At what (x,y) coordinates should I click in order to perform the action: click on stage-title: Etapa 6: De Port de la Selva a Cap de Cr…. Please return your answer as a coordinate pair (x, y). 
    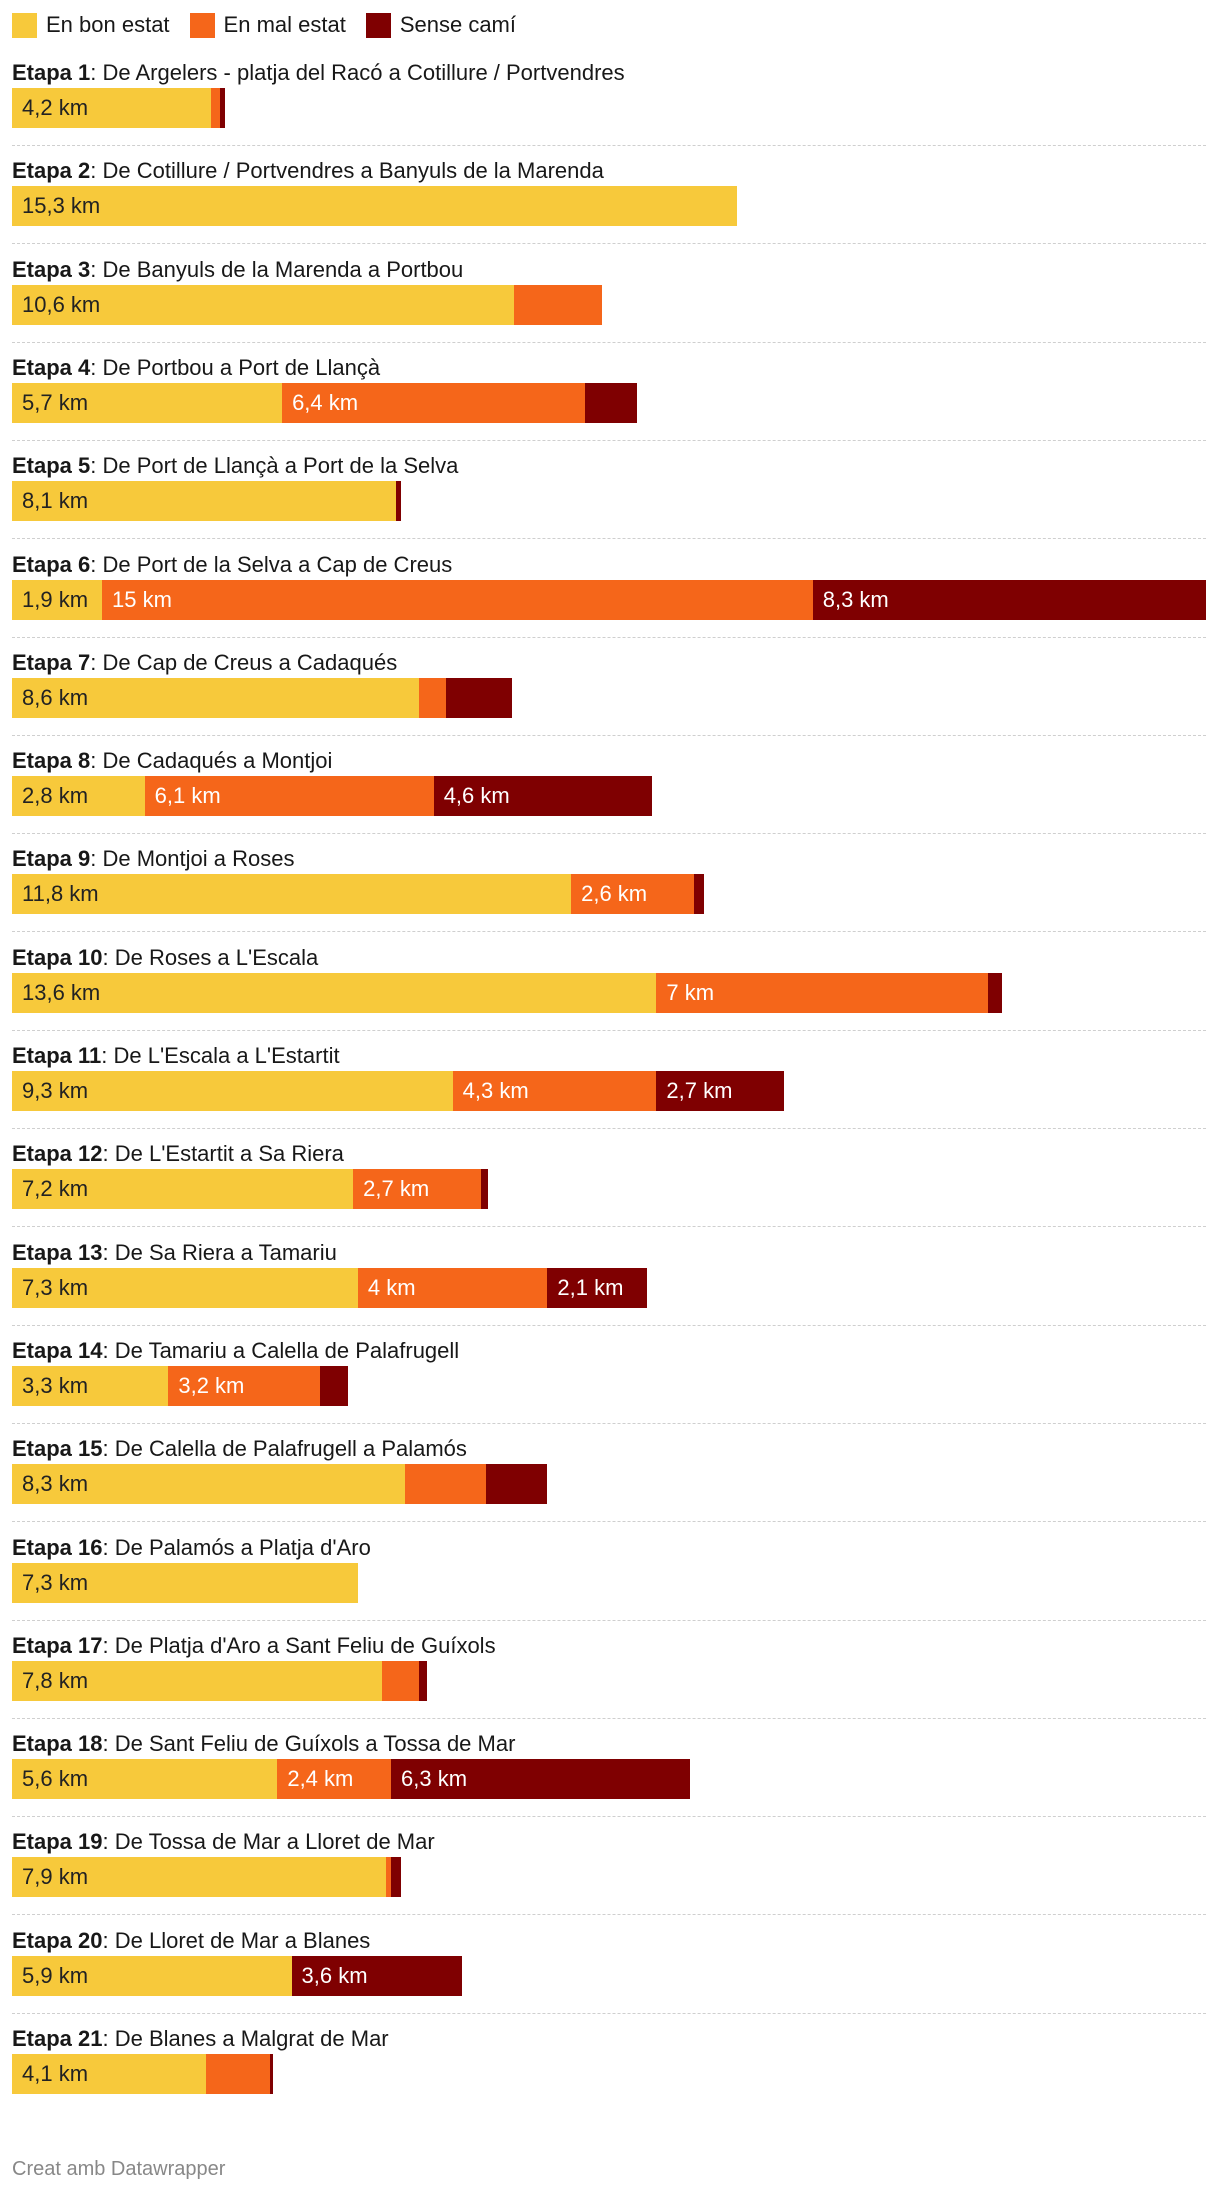
    Looking at the image, I should click on (232, 565).